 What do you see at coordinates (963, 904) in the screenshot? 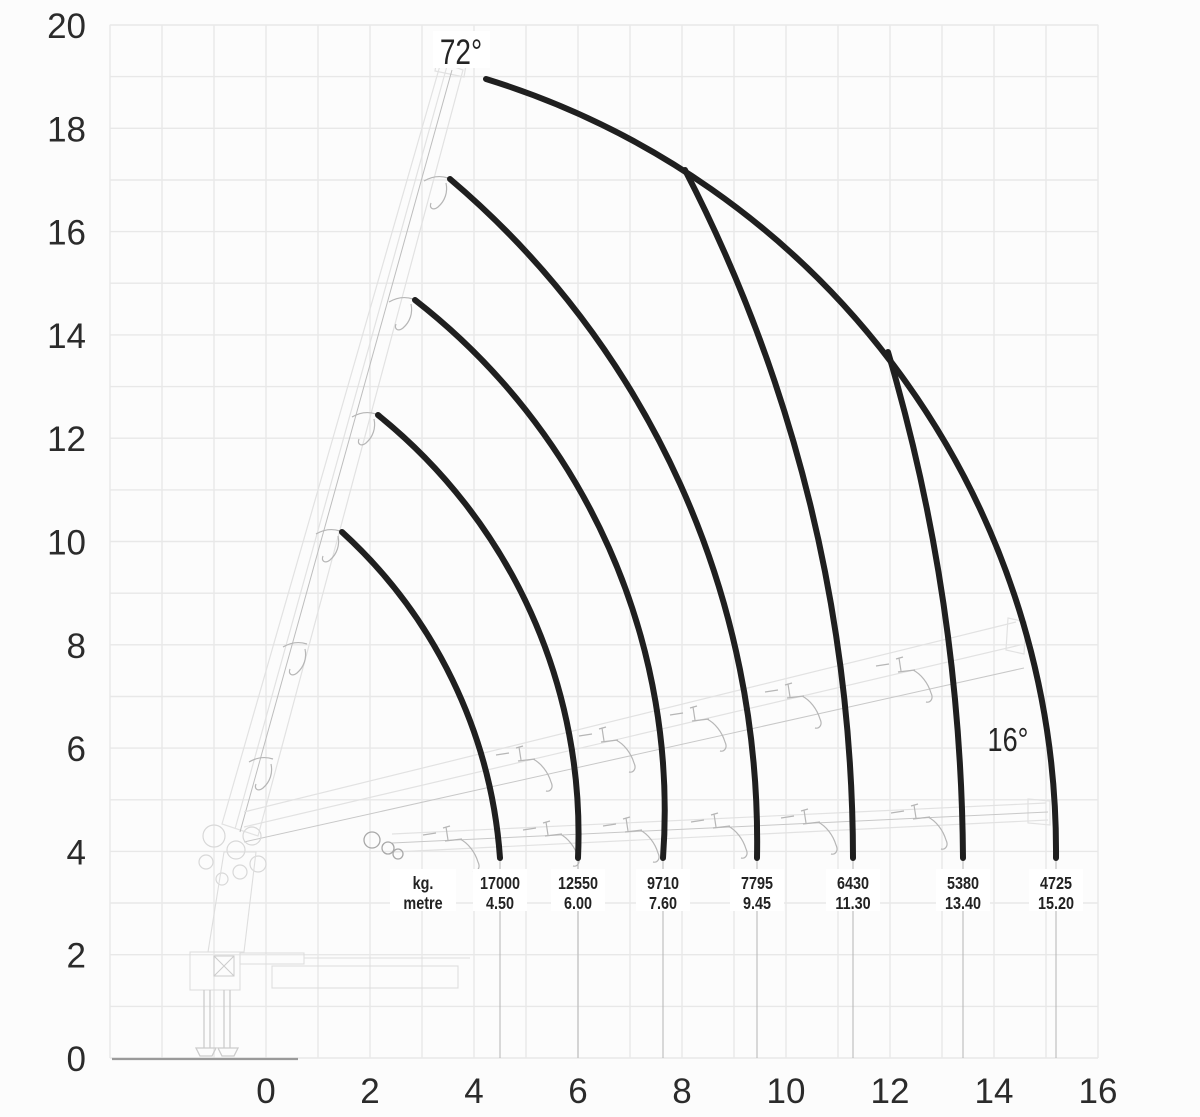
I see `svg-text: 13.40` at bounding box center [963, 904].